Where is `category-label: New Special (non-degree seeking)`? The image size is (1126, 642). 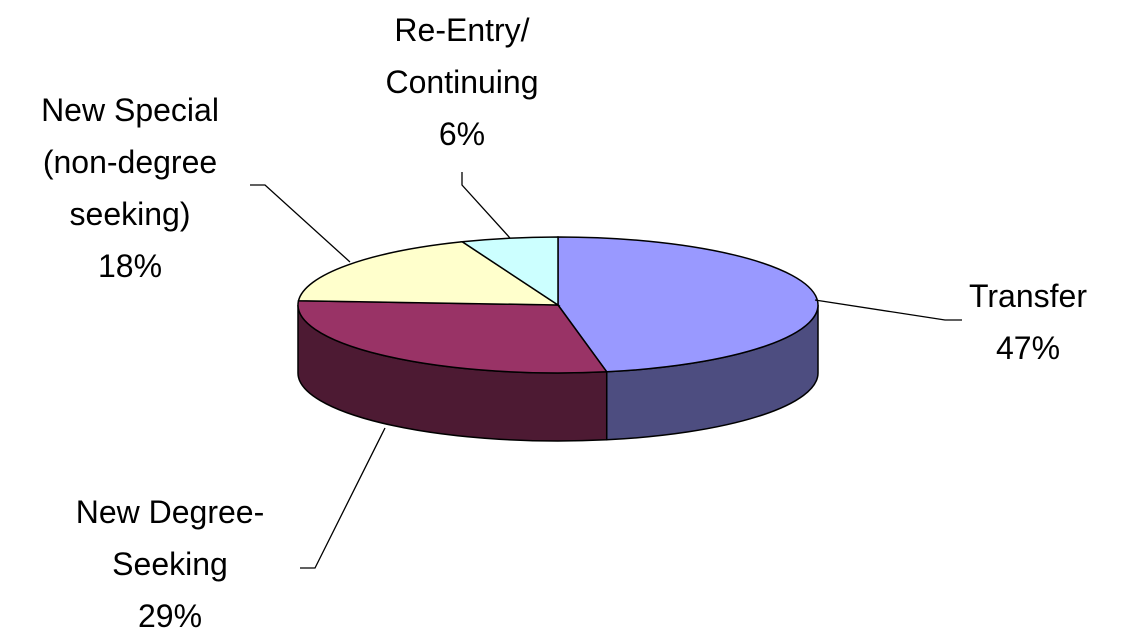
category-label: New Special (non-degree seeking) is located at coordinates (130, 162).